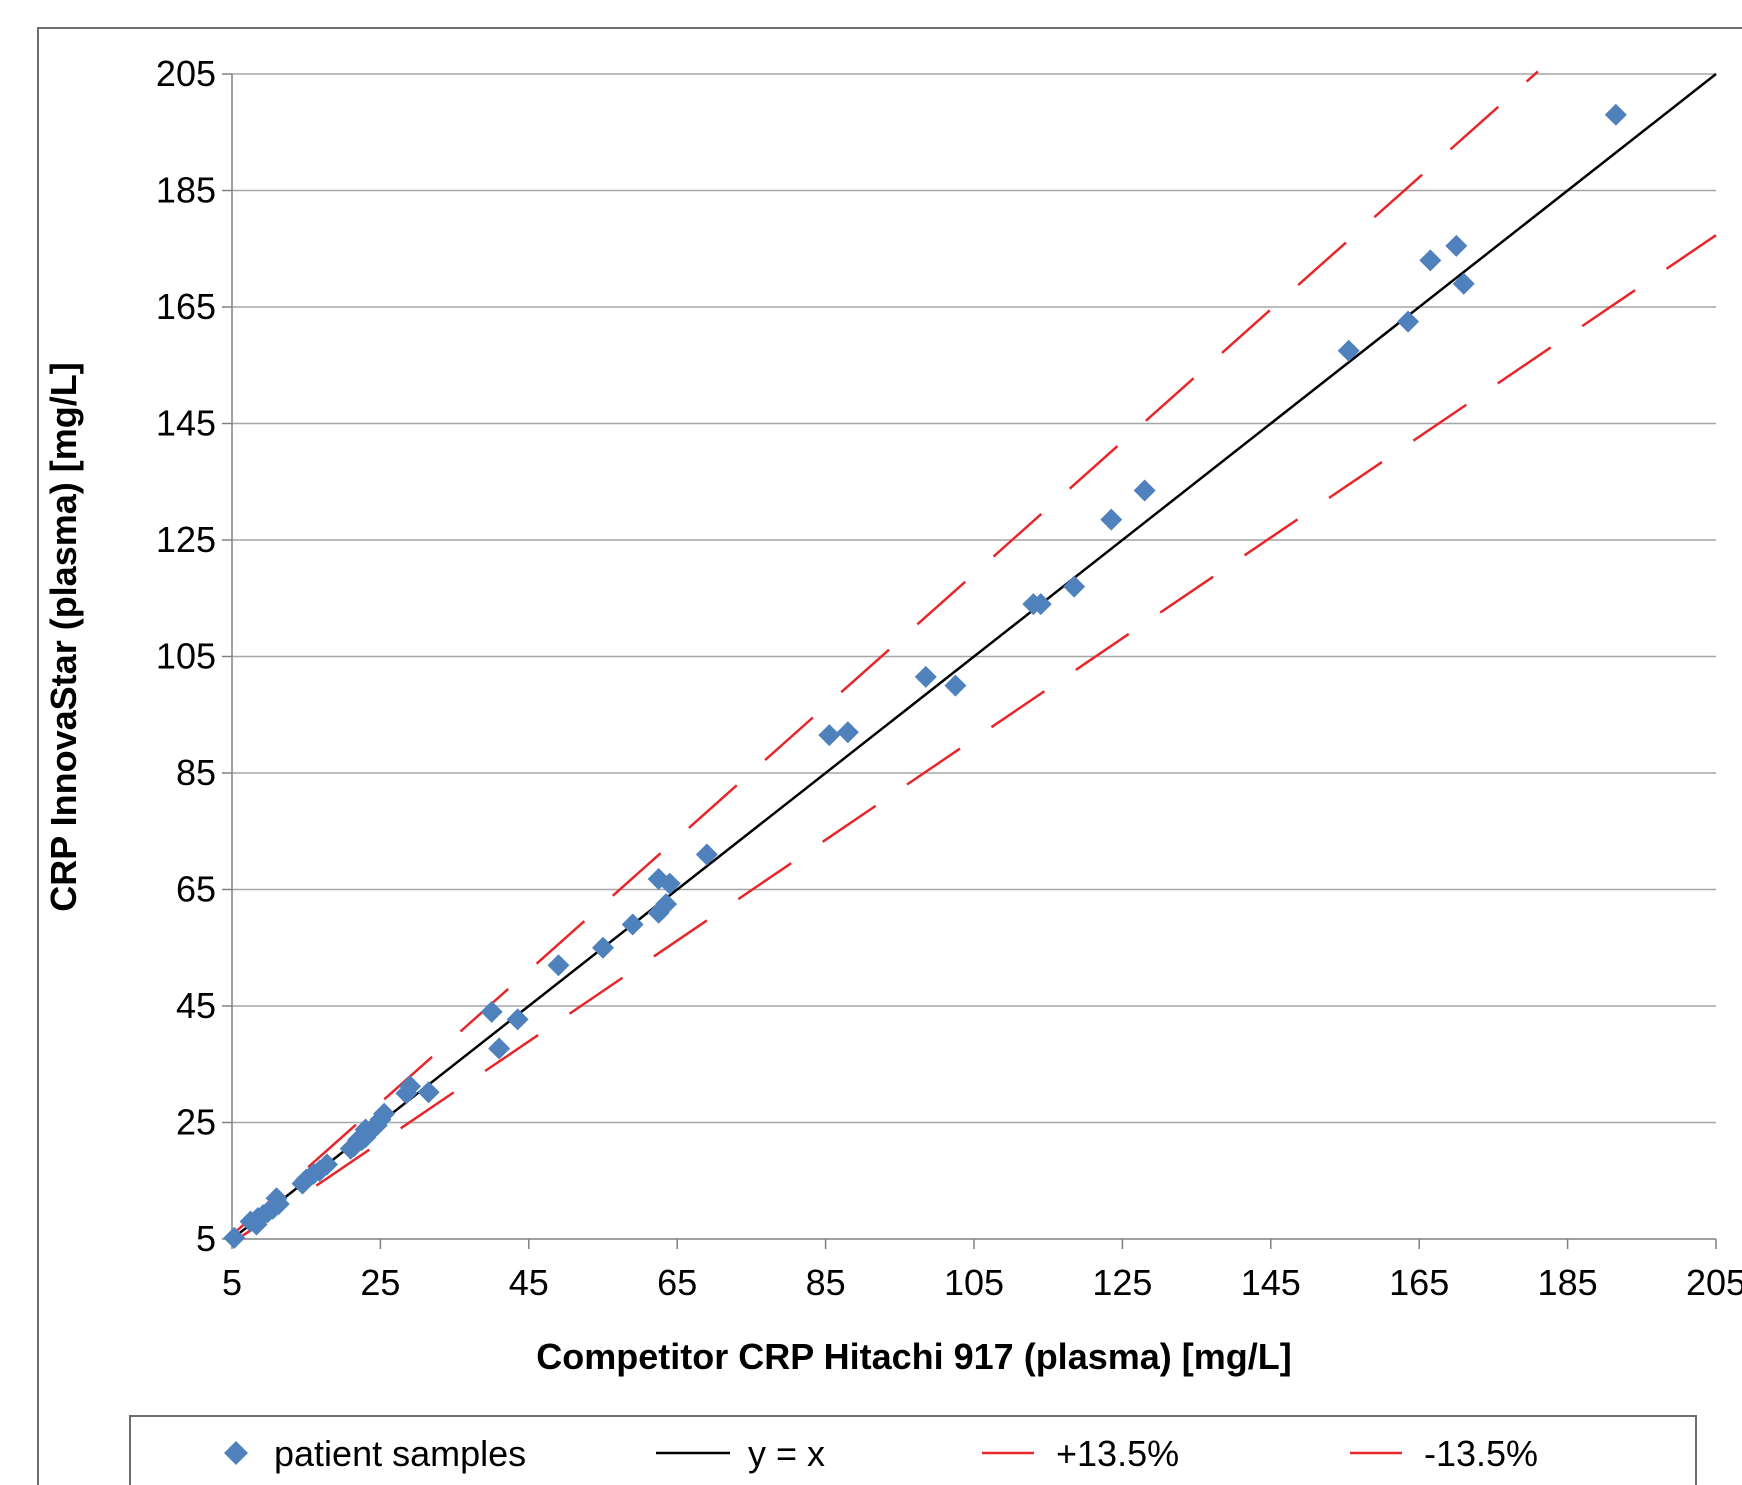 The image size is (1742, 1485). Describe the element at coordinates (826, 1282) in the screenshot. I see `x-tick-label: 85` at that location.